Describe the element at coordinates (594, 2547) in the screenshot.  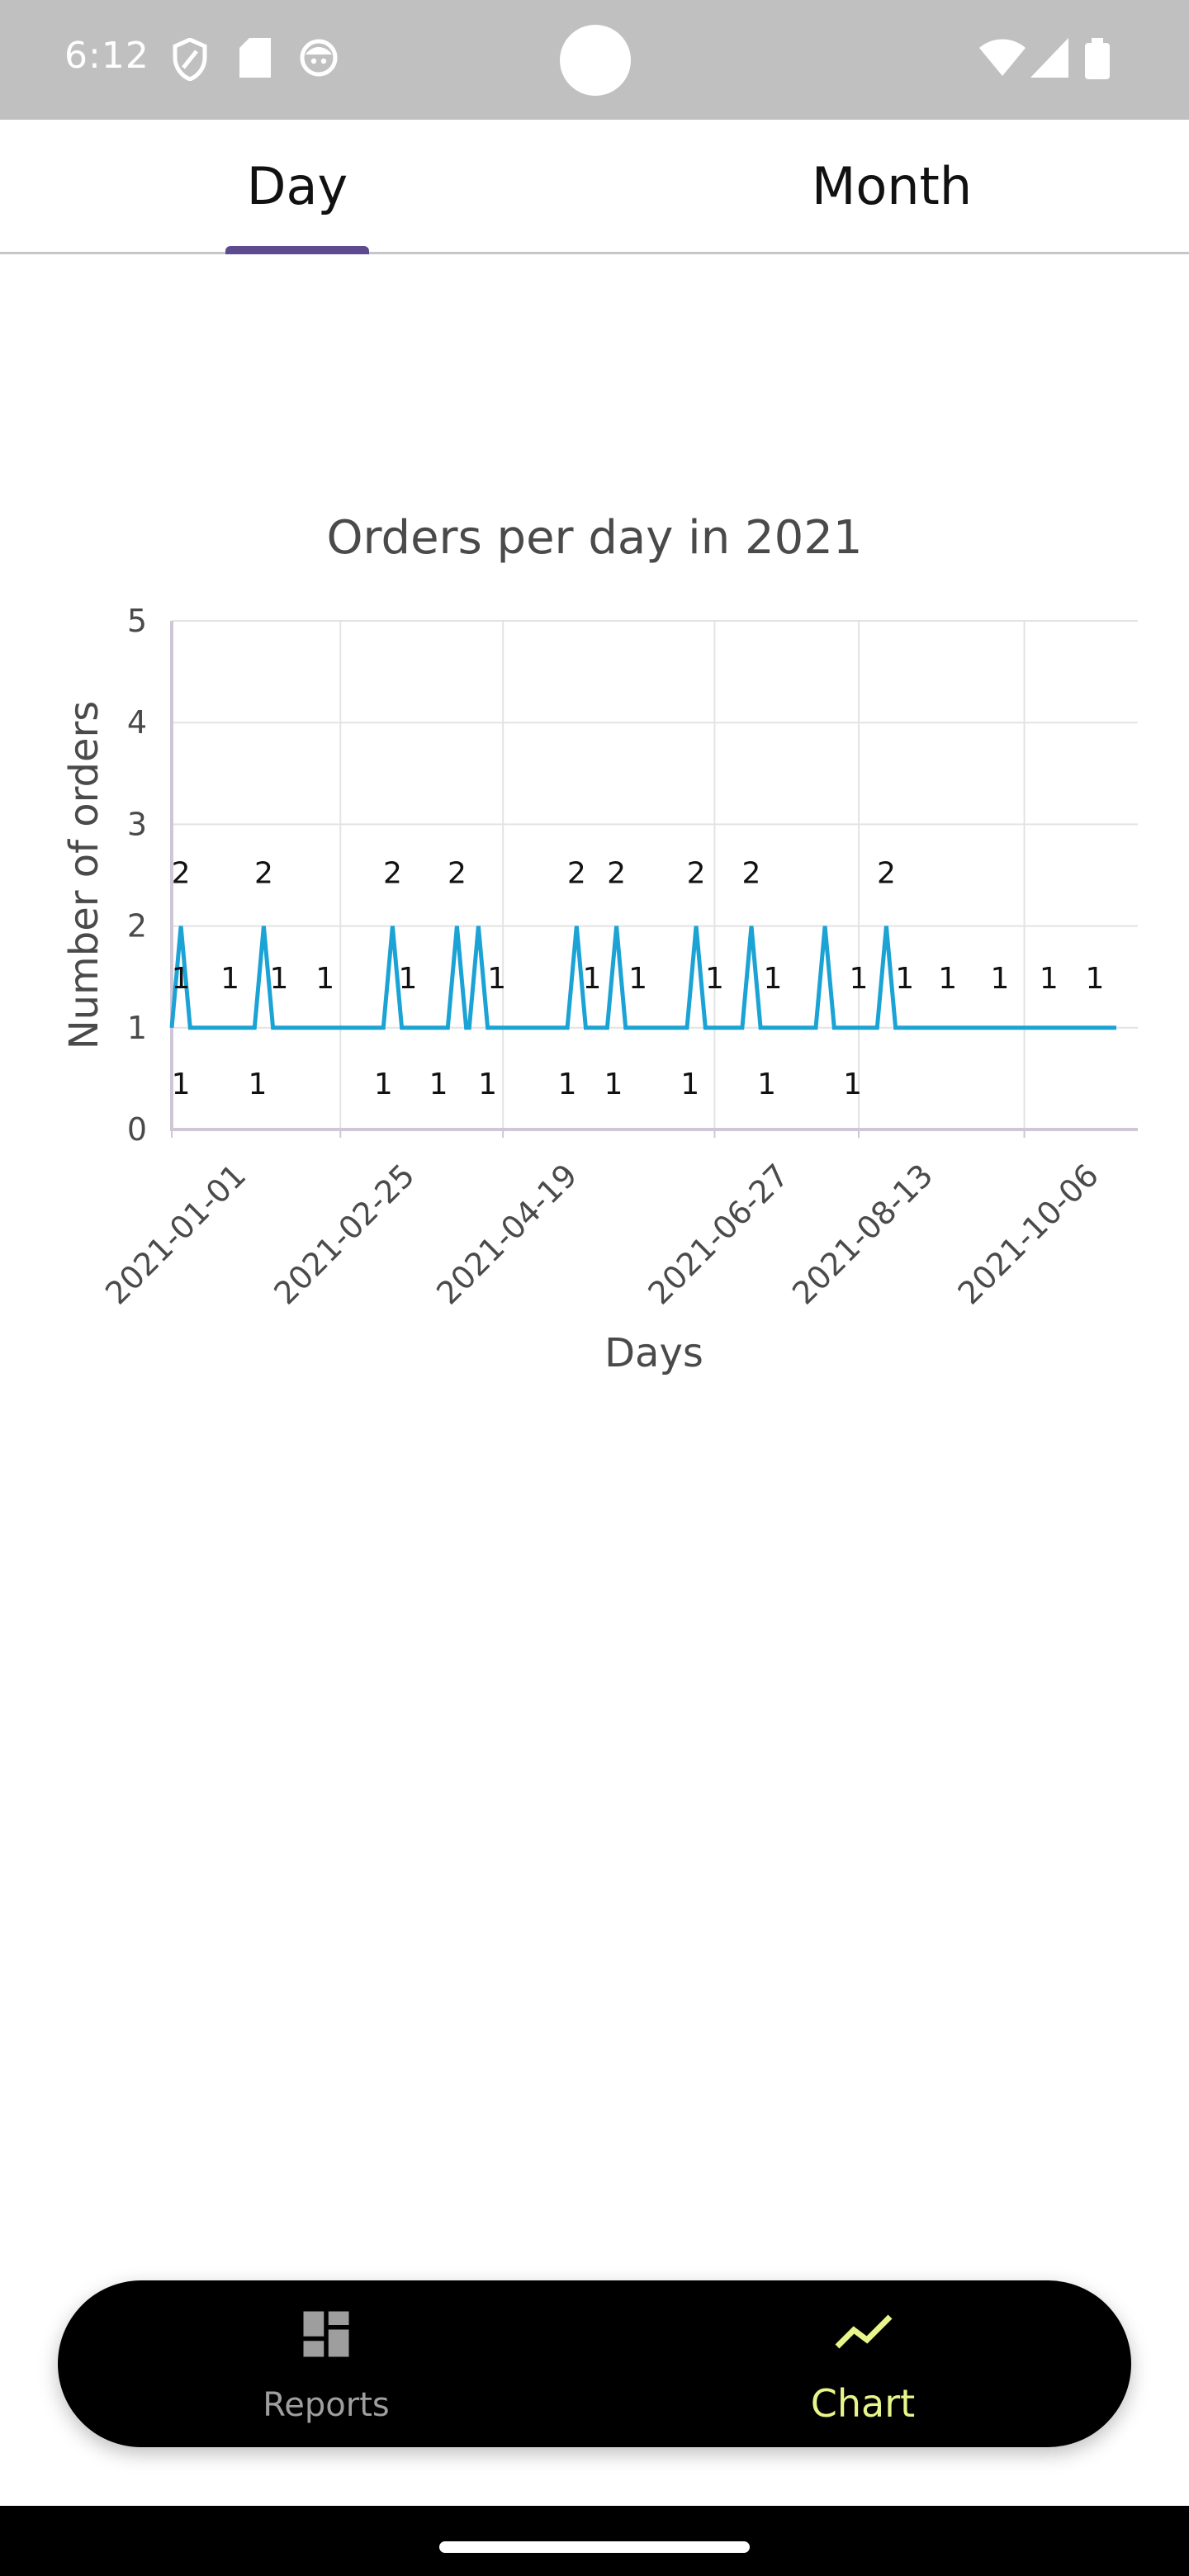
I see `gesture-handle` at that location.